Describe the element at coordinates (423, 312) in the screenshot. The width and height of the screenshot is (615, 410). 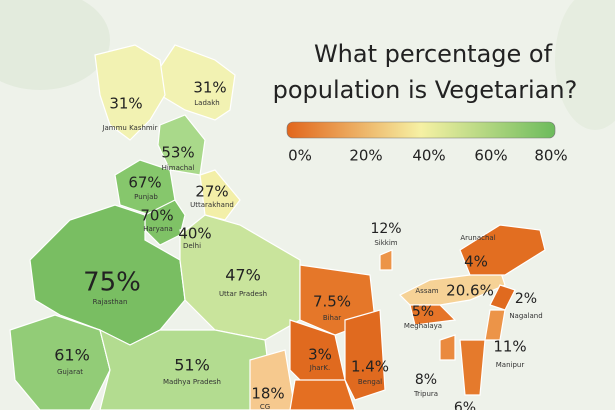
I see `region-value: 5%` at that location.